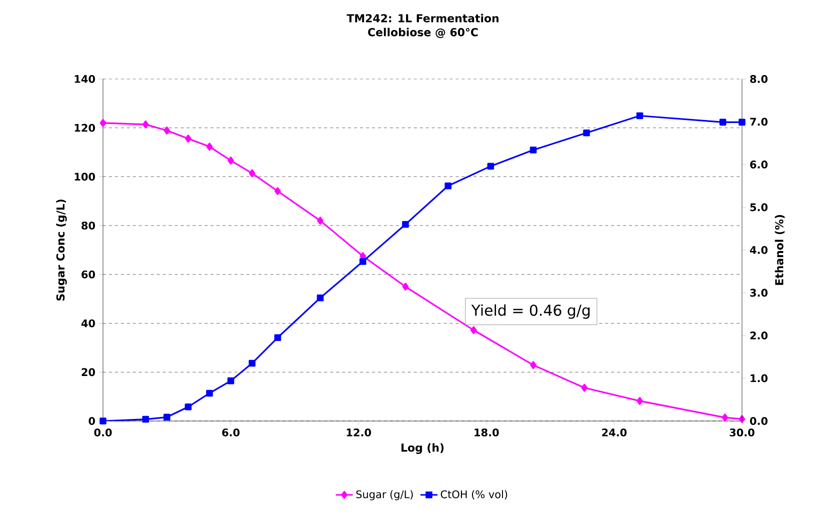 The width and height of the screenshot is (828, 520). I want to click on x-tick-label: 0.0, so click(103, 432).